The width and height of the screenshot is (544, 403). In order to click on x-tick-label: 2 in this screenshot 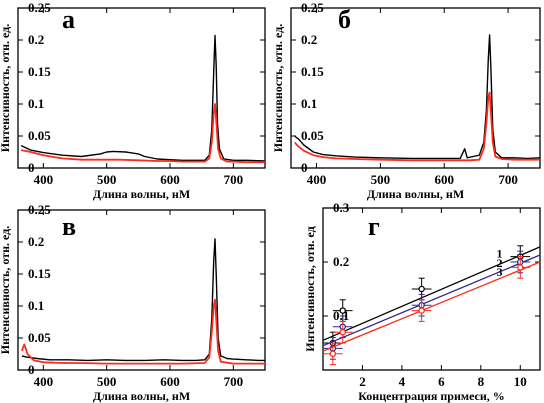, I will do `click(362, 381)`.